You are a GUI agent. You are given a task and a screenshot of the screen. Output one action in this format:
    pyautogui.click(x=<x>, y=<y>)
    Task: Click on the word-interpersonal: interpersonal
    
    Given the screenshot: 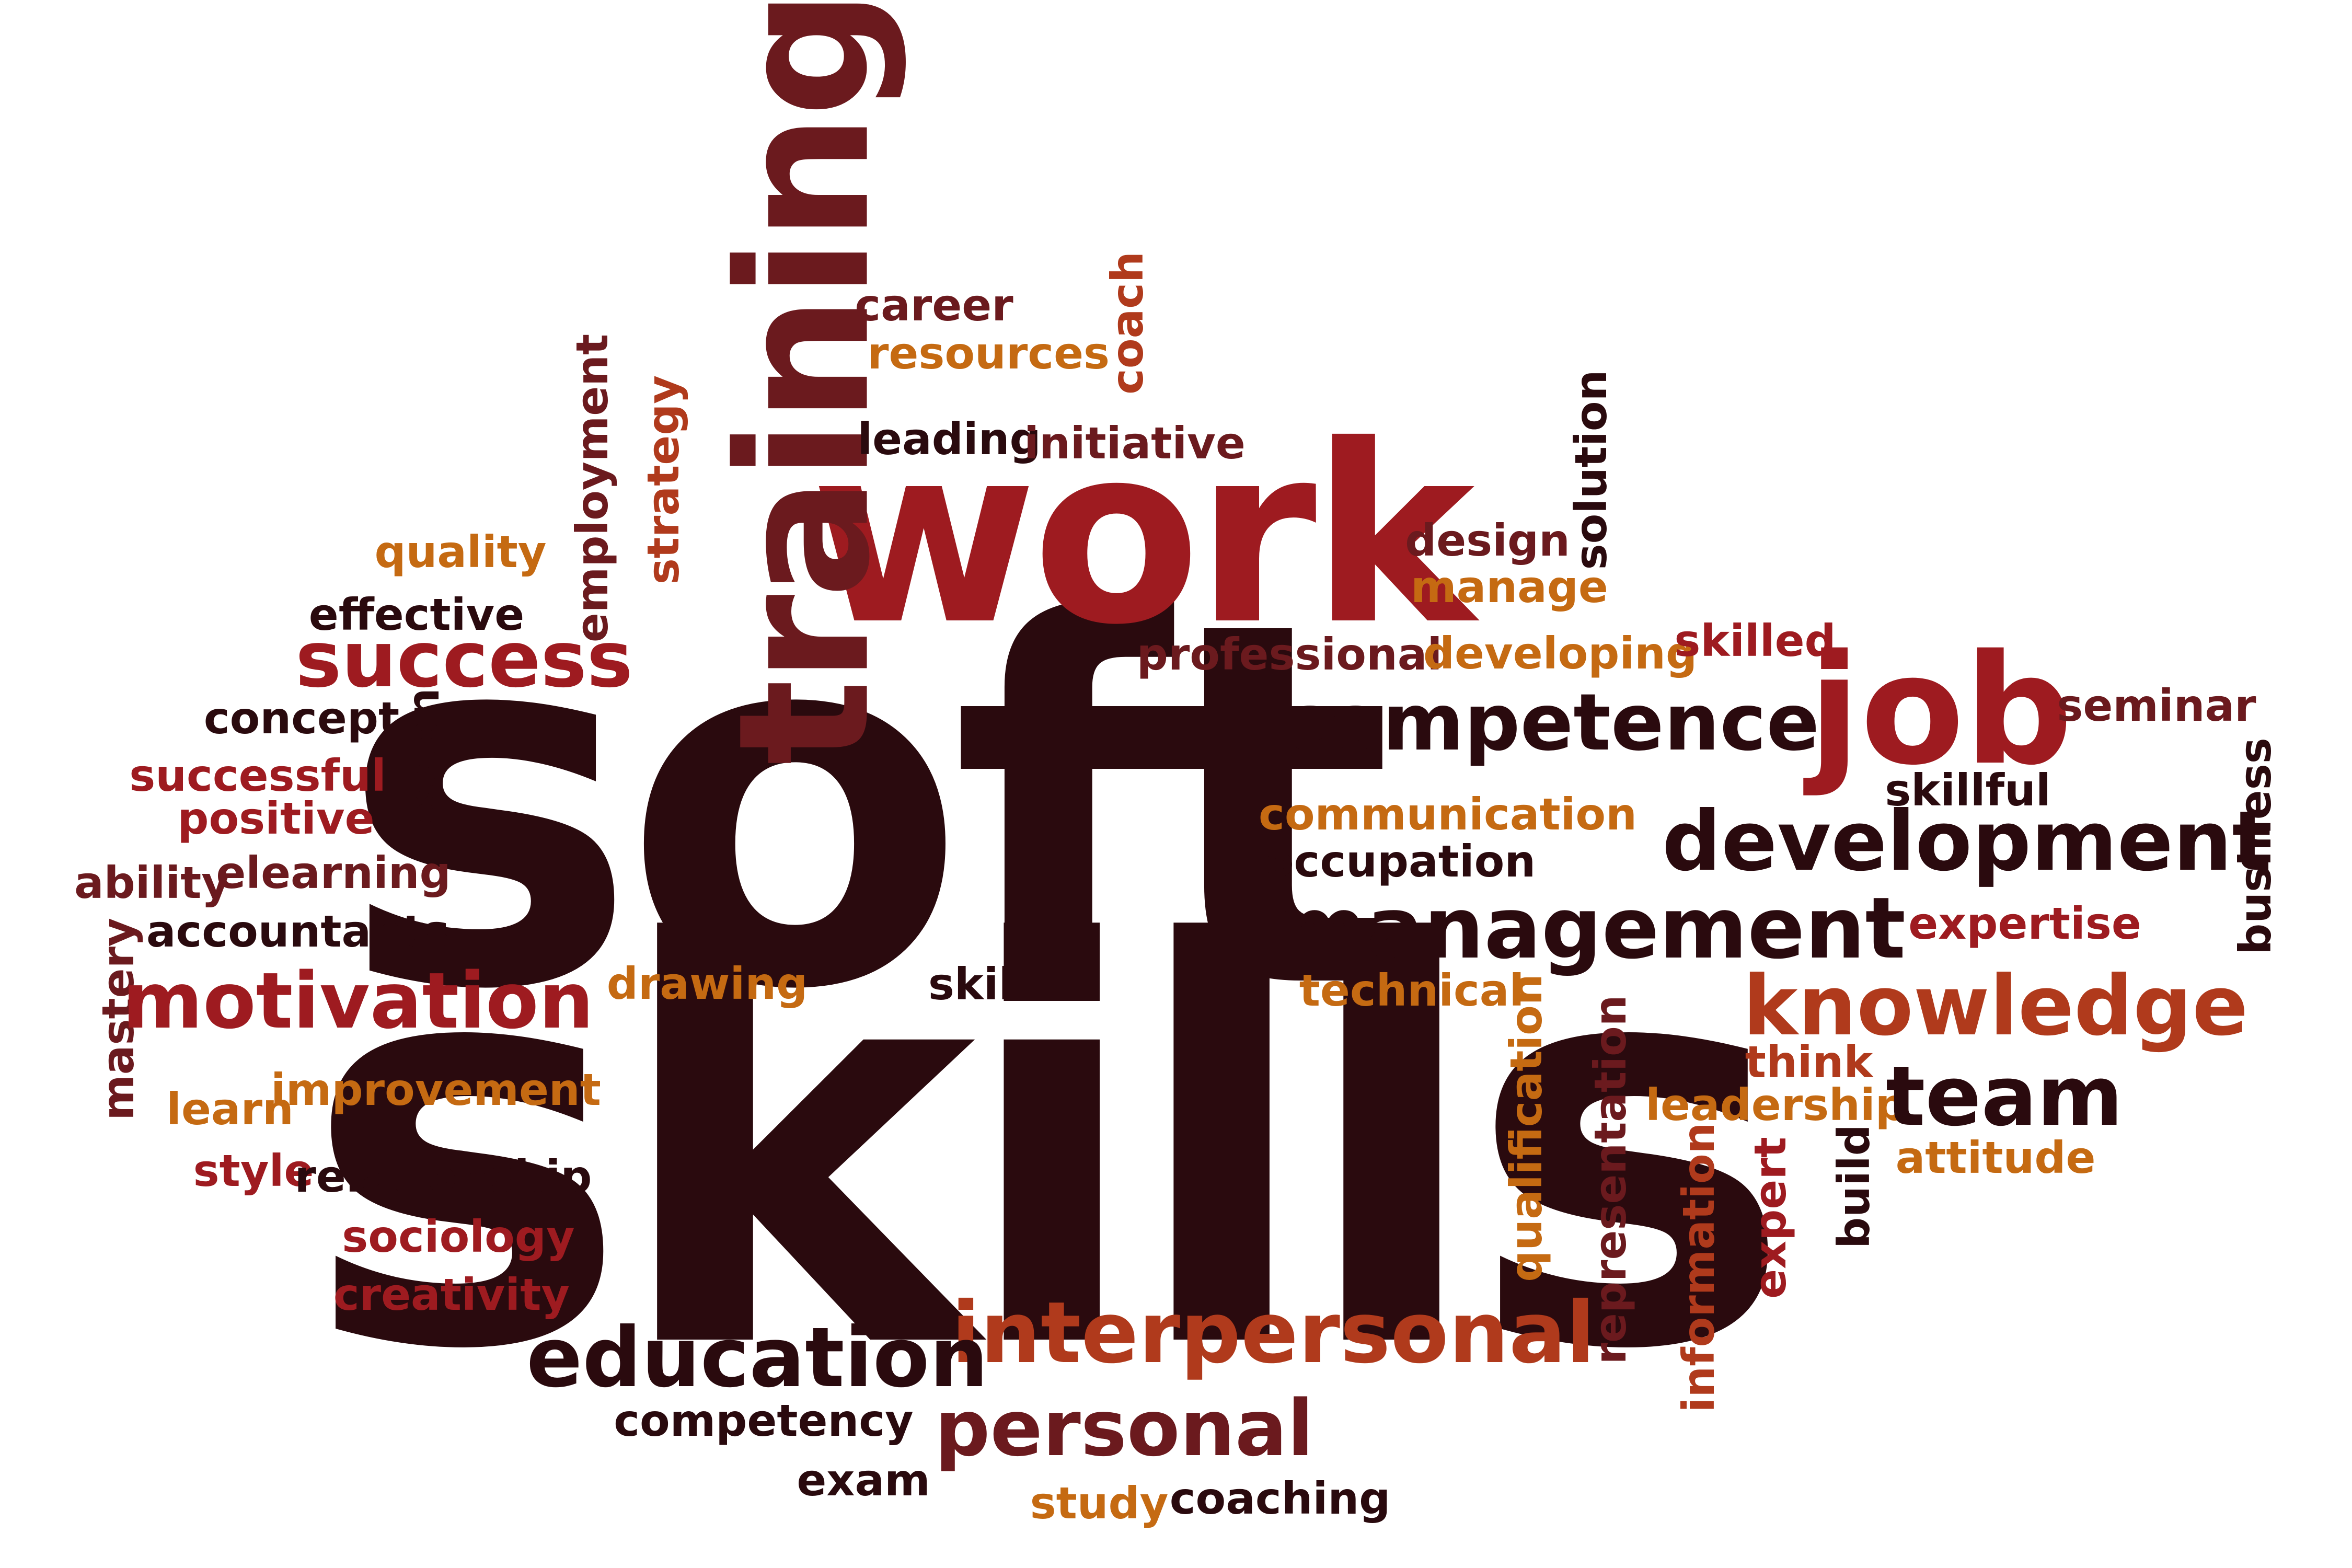 What is the action you would take?
    pyautogui.click(x=1273, y=1333)
    